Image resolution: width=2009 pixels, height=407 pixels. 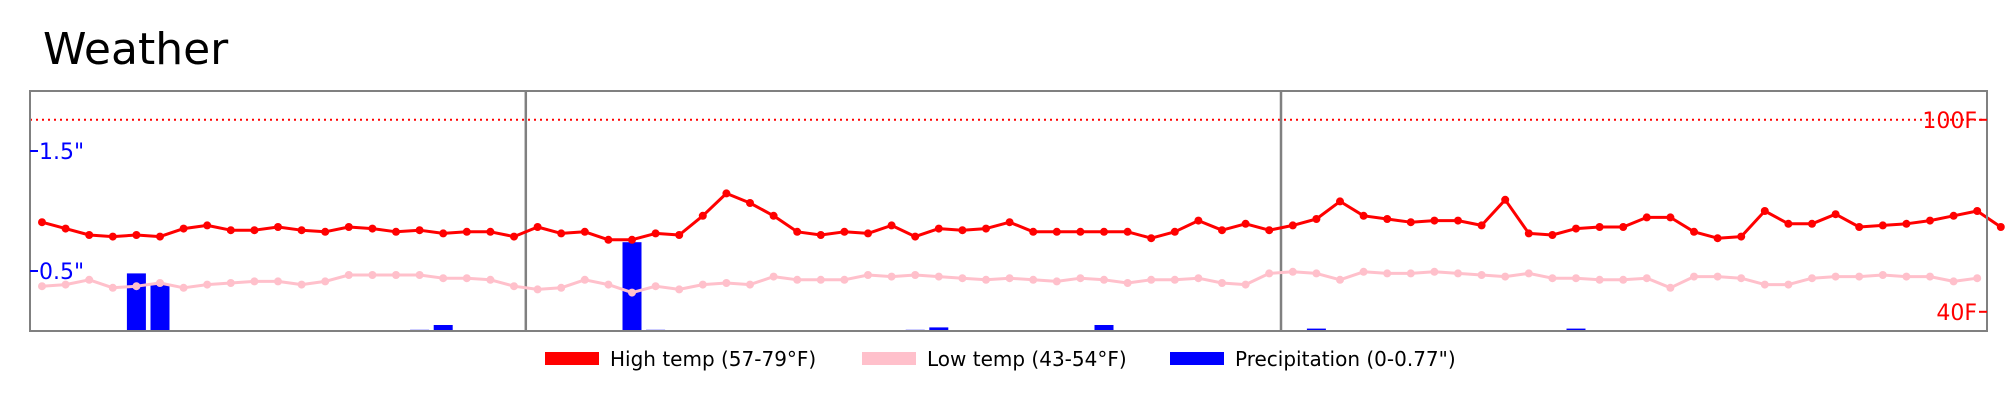 What do you see at coordinates (61, 272) in the screenshot?
I see `left-tick-label: 0.5"` at bounding box center [61, 272].